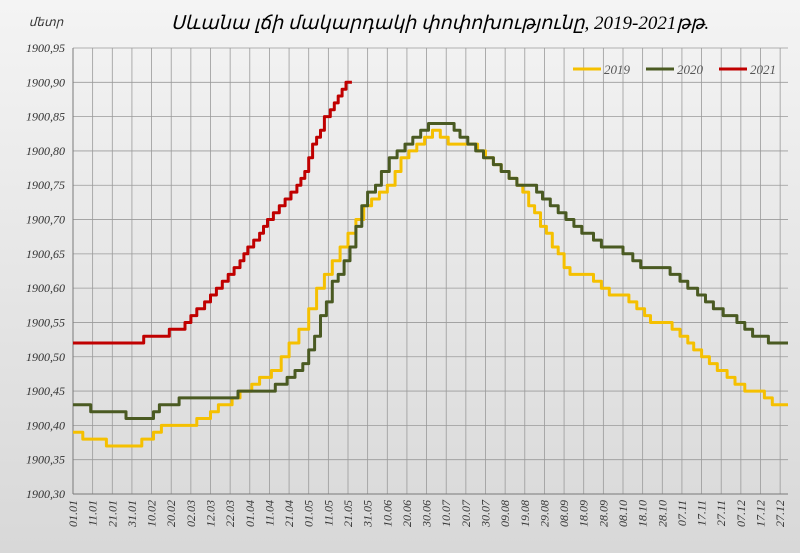 This screenshot has width=800, height=553. I want to click on y-tick-label: 1900,50, so click(45, 357).